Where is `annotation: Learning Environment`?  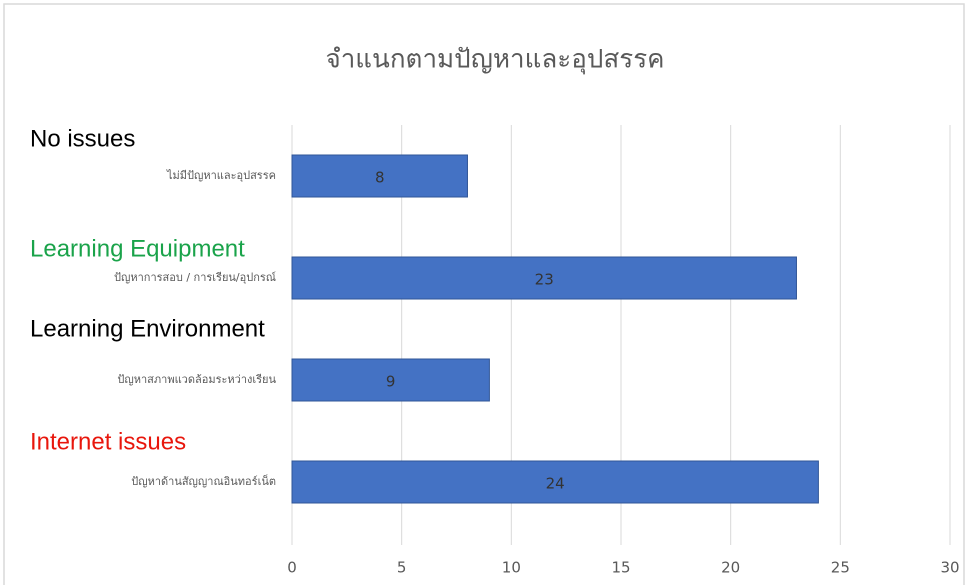
annotation: Learning Environment is located at coordinates (147, 328).